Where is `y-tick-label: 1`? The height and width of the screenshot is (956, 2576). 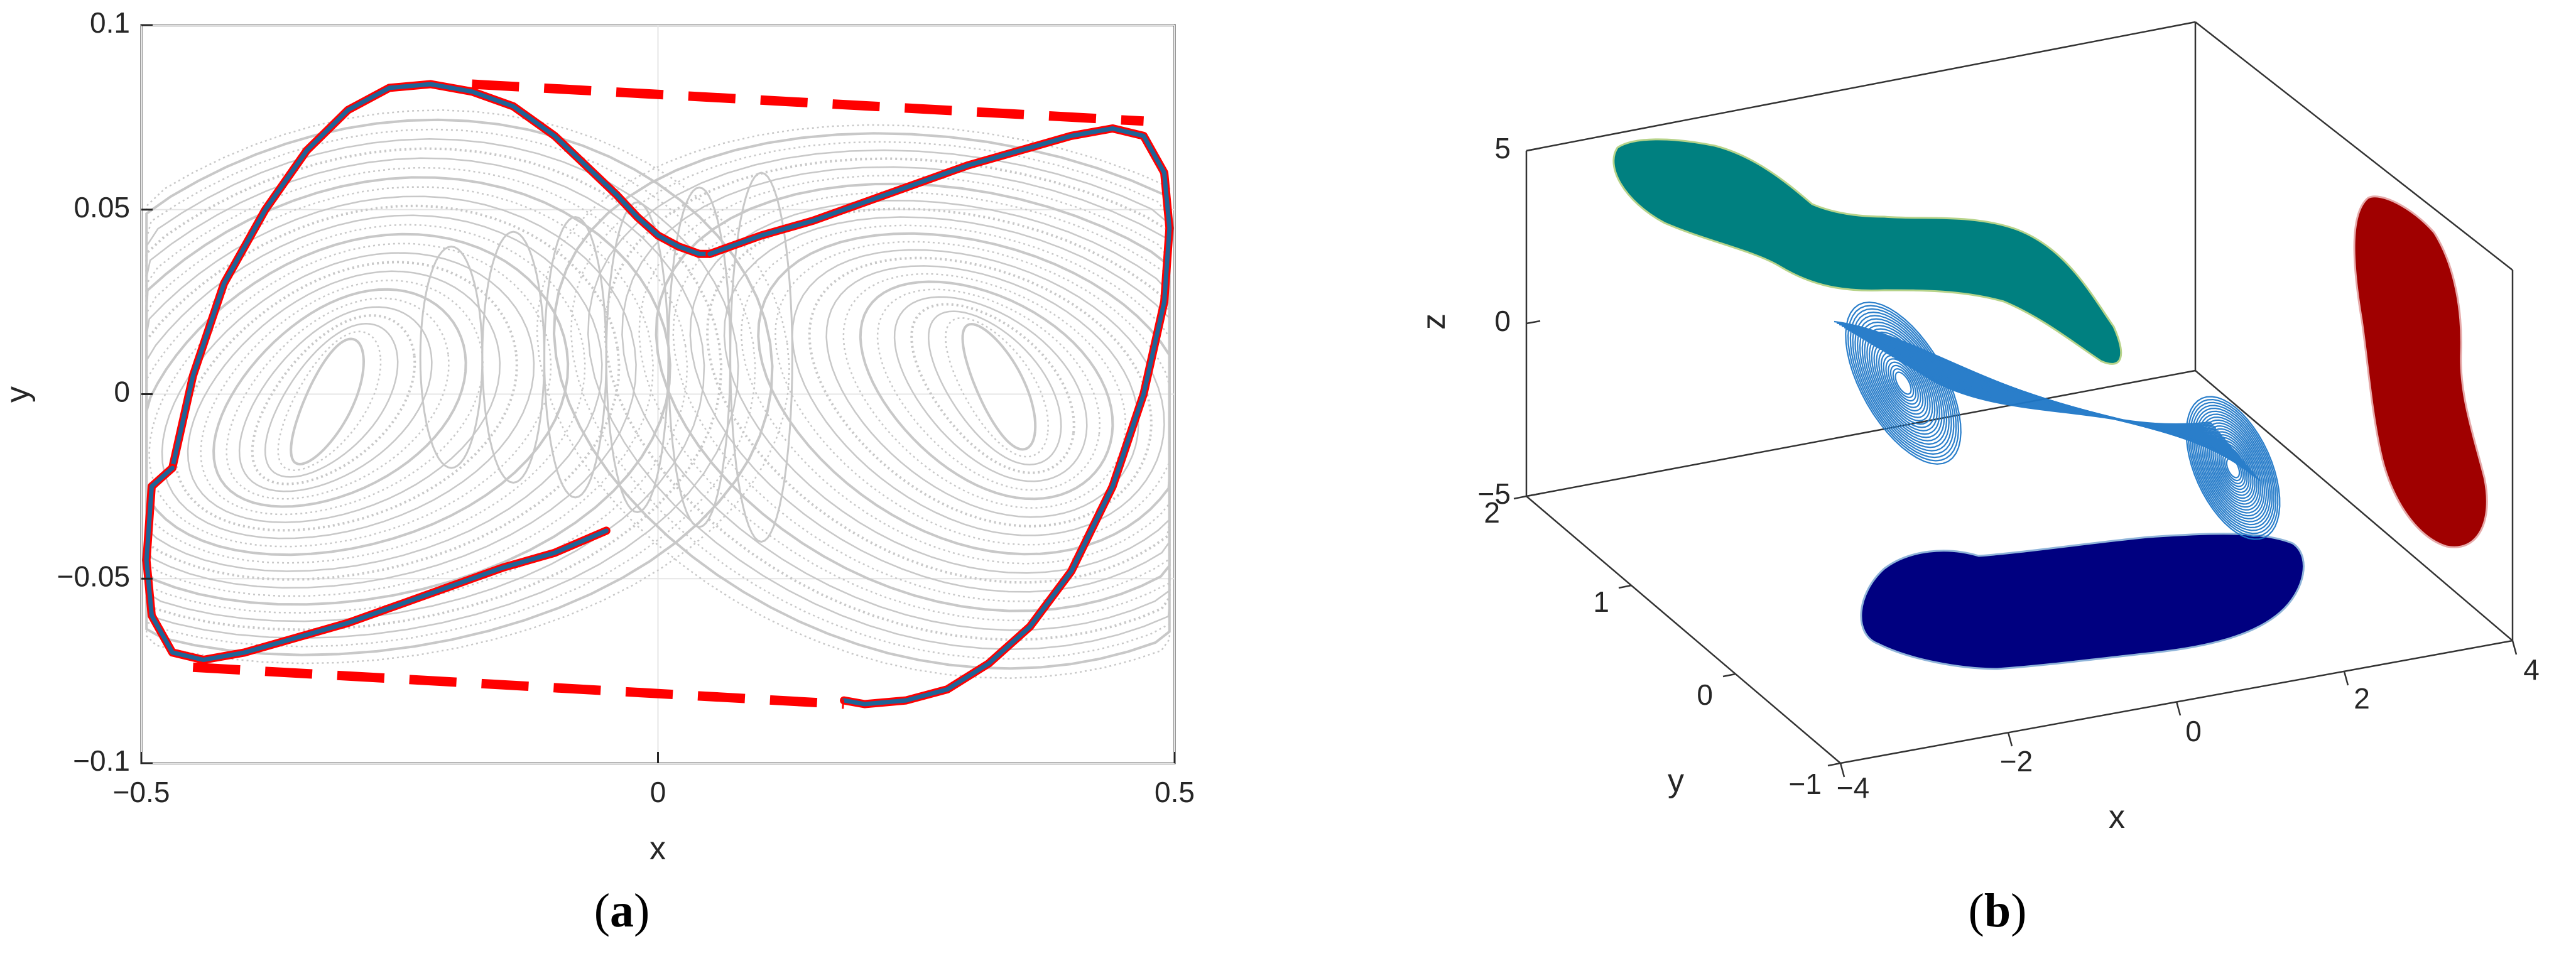 y-tick-label: 1 is located at coordinates (1601, 601).